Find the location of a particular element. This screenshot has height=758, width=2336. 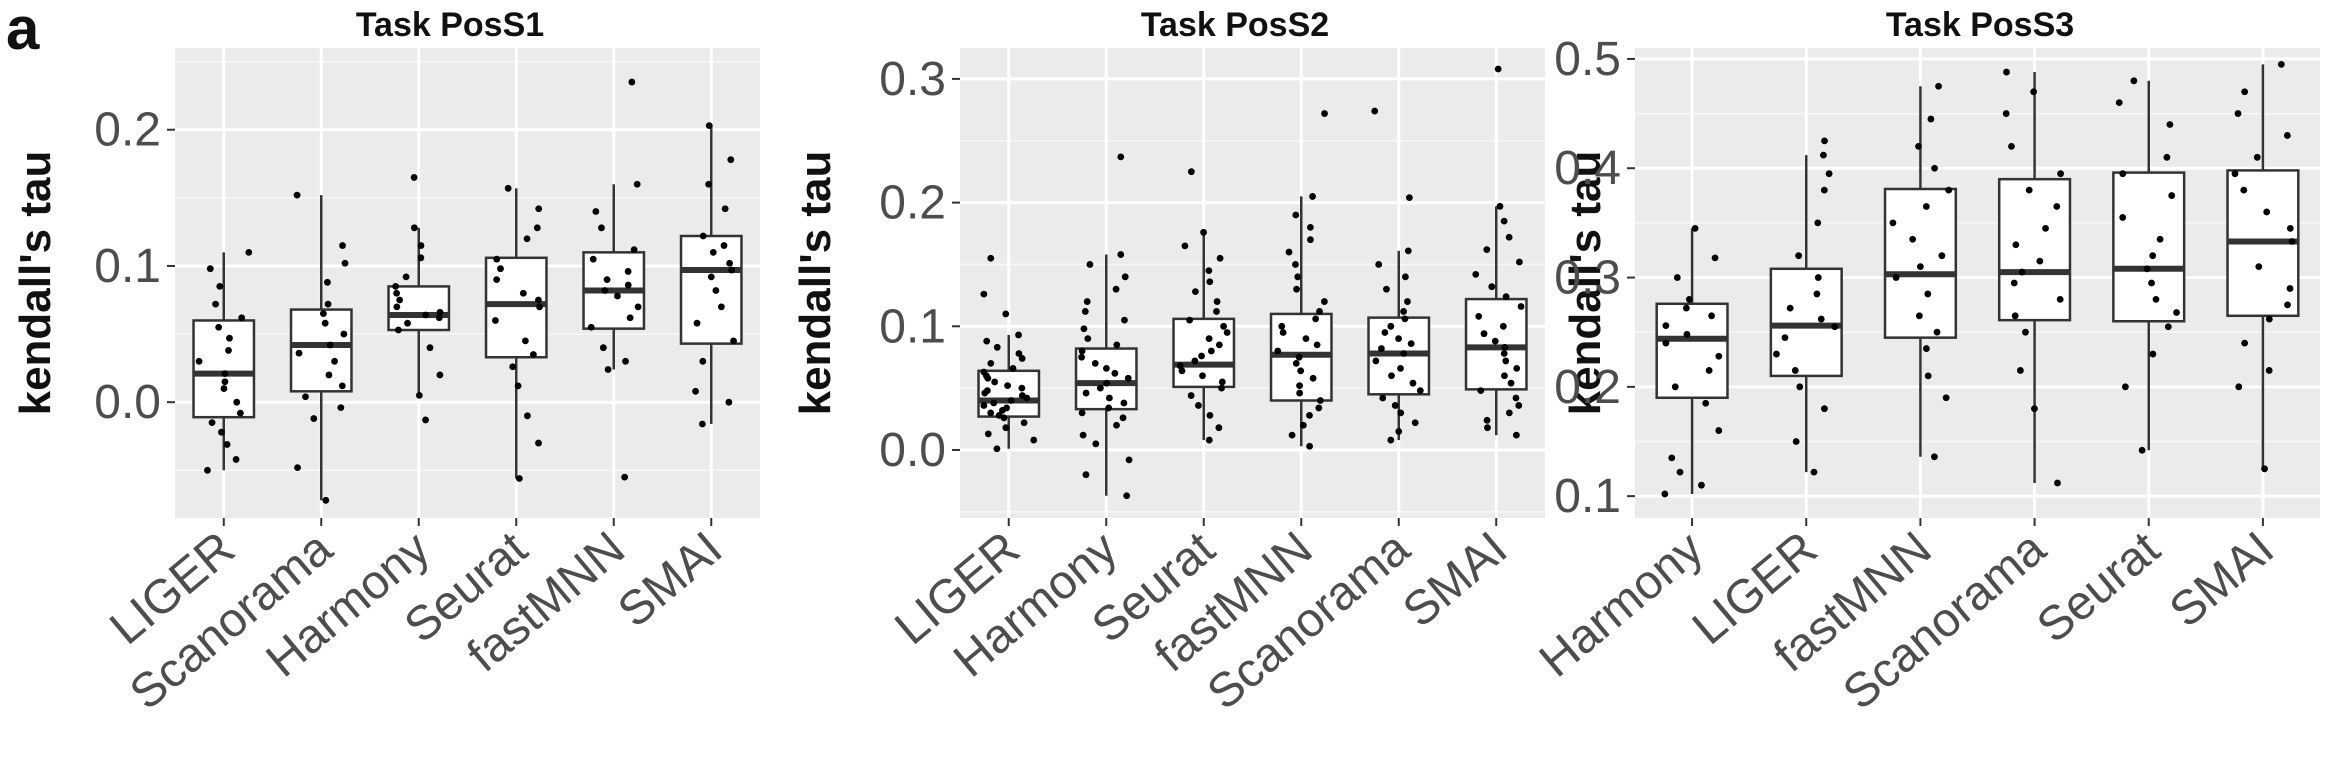

box-fastMNN is located at coordinates (1301, 280).